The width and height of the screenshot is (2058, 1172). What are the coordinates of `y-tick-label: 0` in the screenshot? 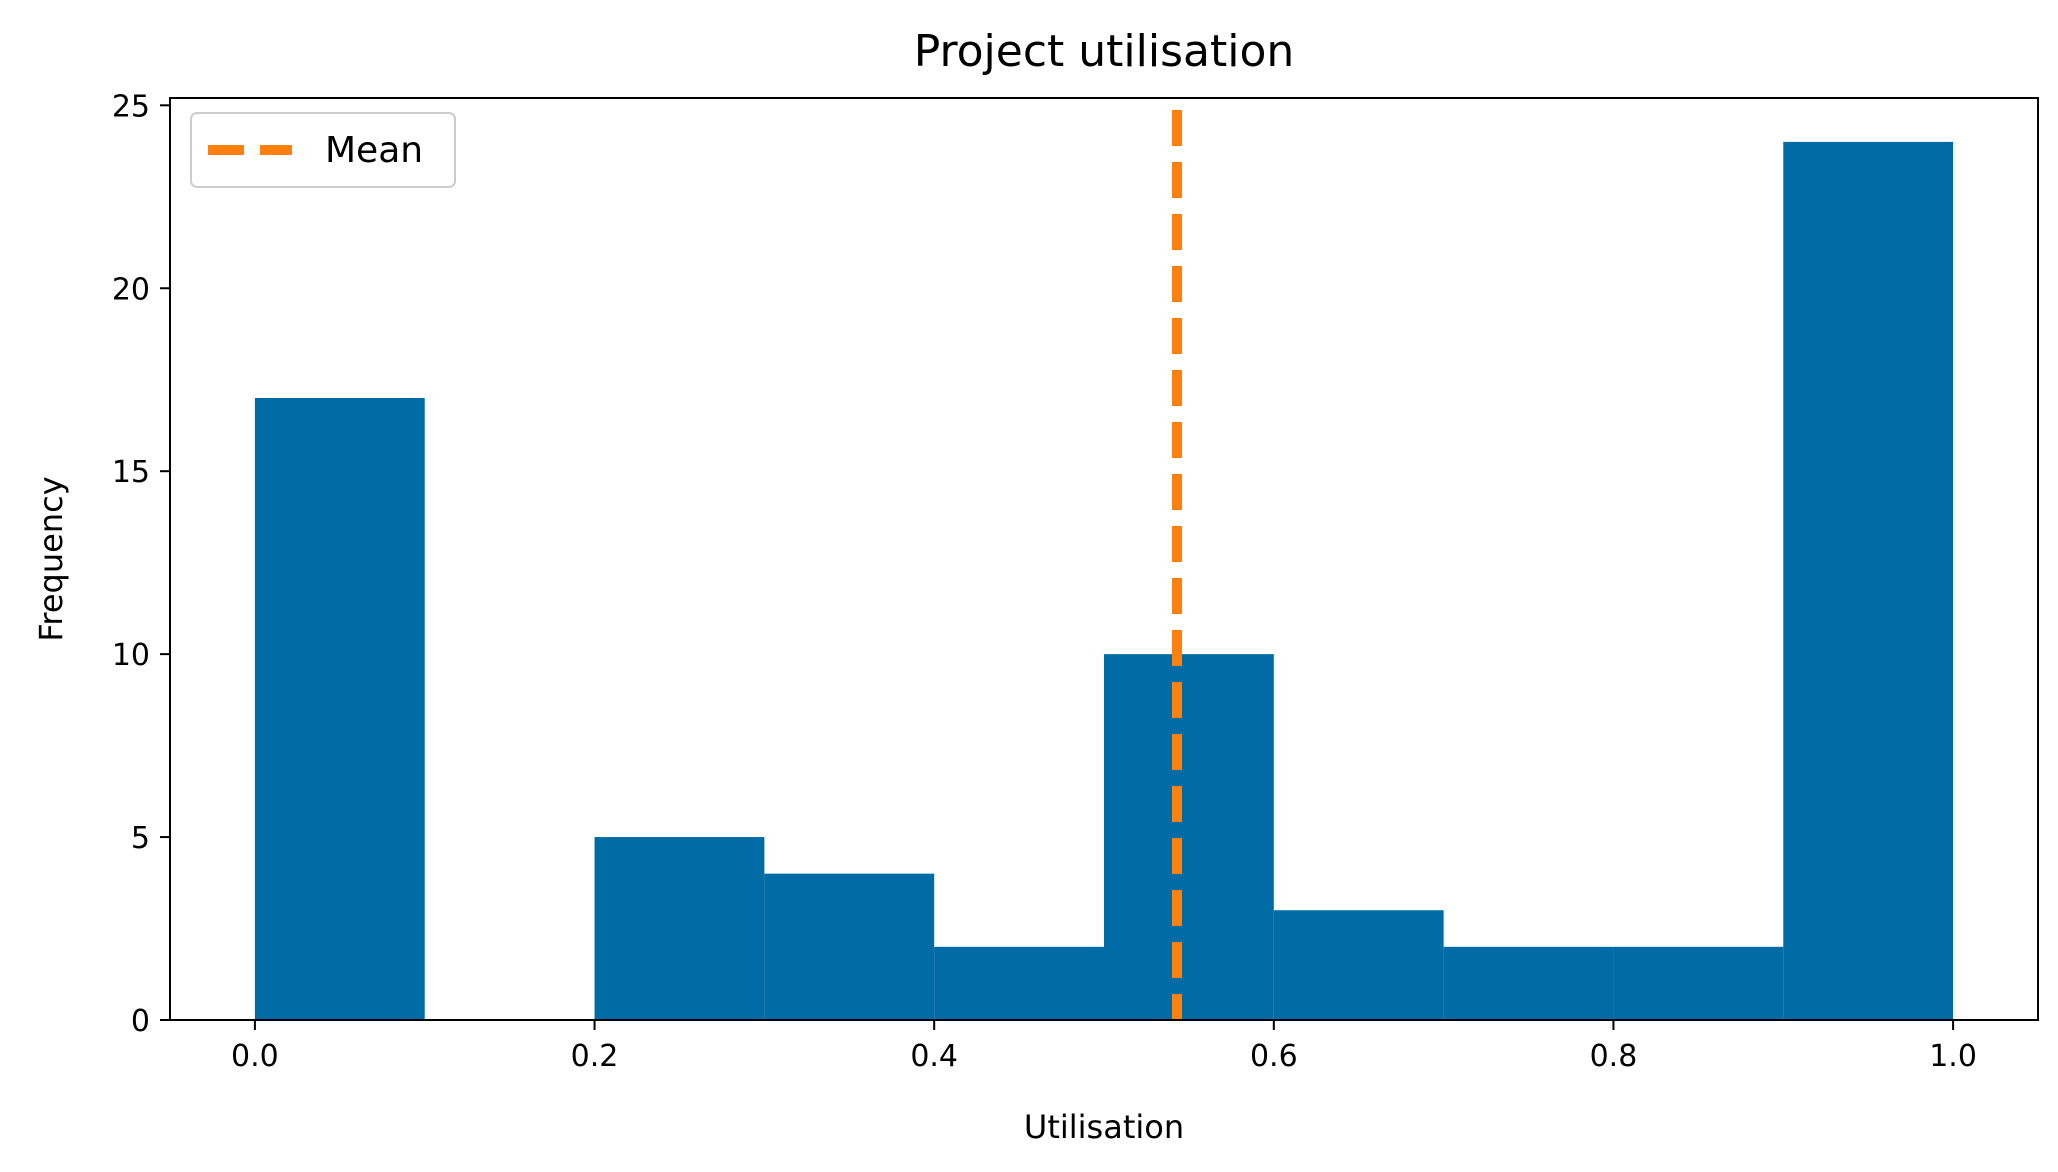 It's located at (140, 1021).